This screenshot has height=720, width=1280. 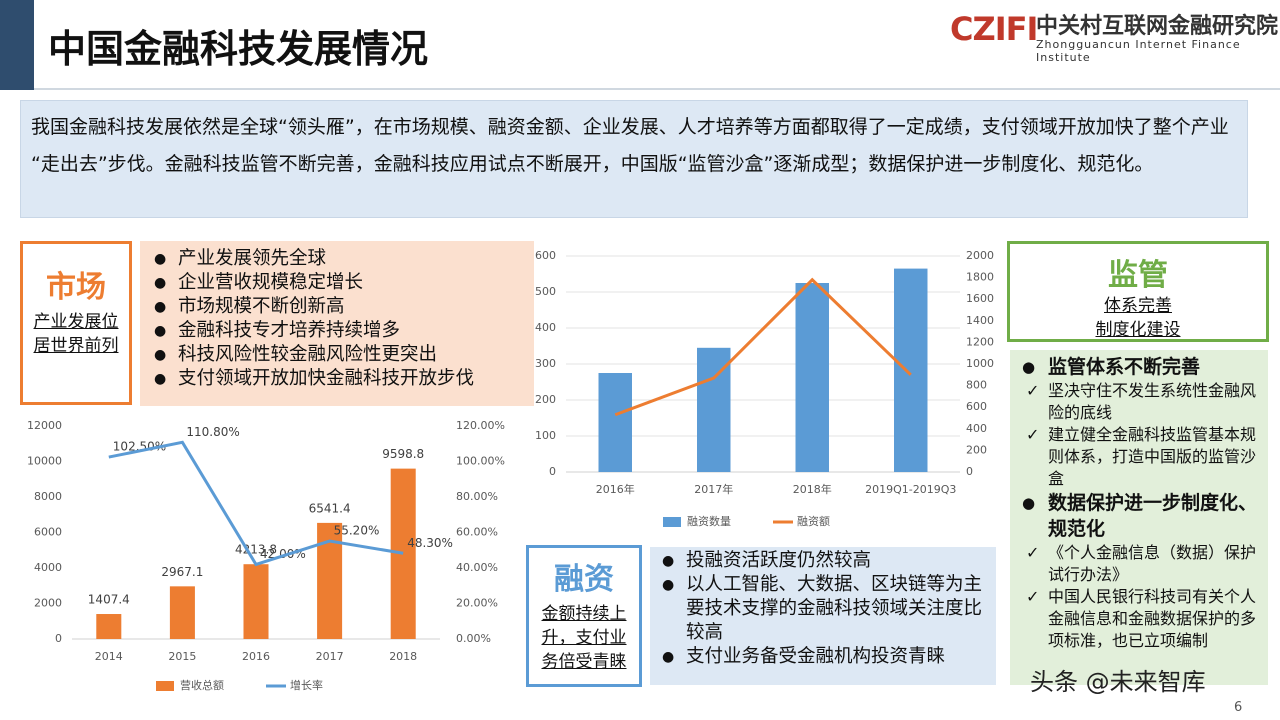 What do you see at coordinates (812, 489) in the screenshot?
I see `x-tick-label: 2018年` at bounding box center [812, 489].